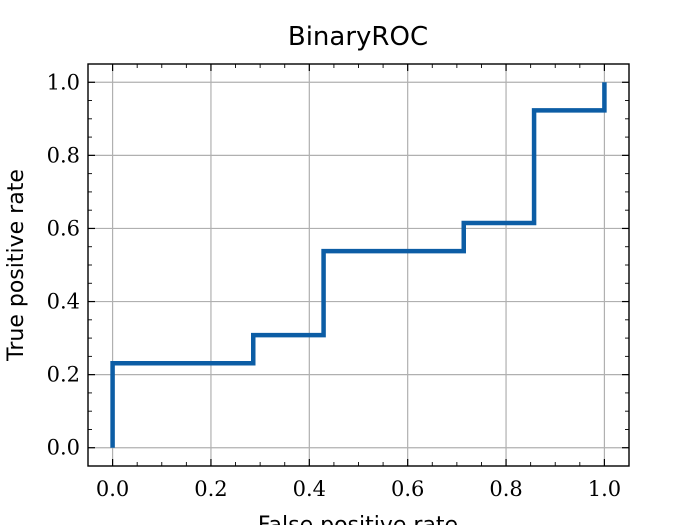 The width and height of the screenshot is (700, 525). Describe the element at coordinates (63, 448) in the screenshot. I see `y-tick-label: 0.0` at that location.